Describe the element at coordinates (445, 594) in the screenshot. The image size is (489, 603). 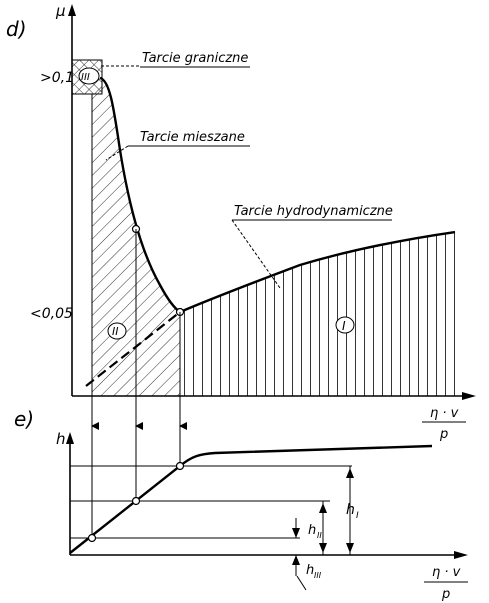
I see `x-axis-label-e-den: p` at that location.